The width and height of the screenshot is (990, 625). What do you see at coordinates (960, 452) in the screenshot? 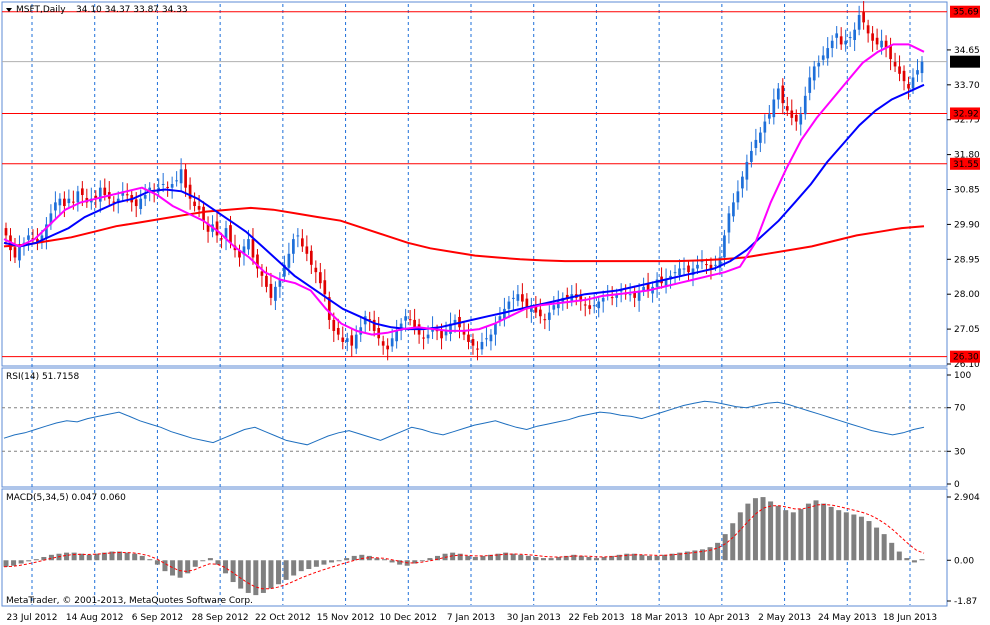
I see `rsi-tick-label: 30` at bounding box center [960, 452].